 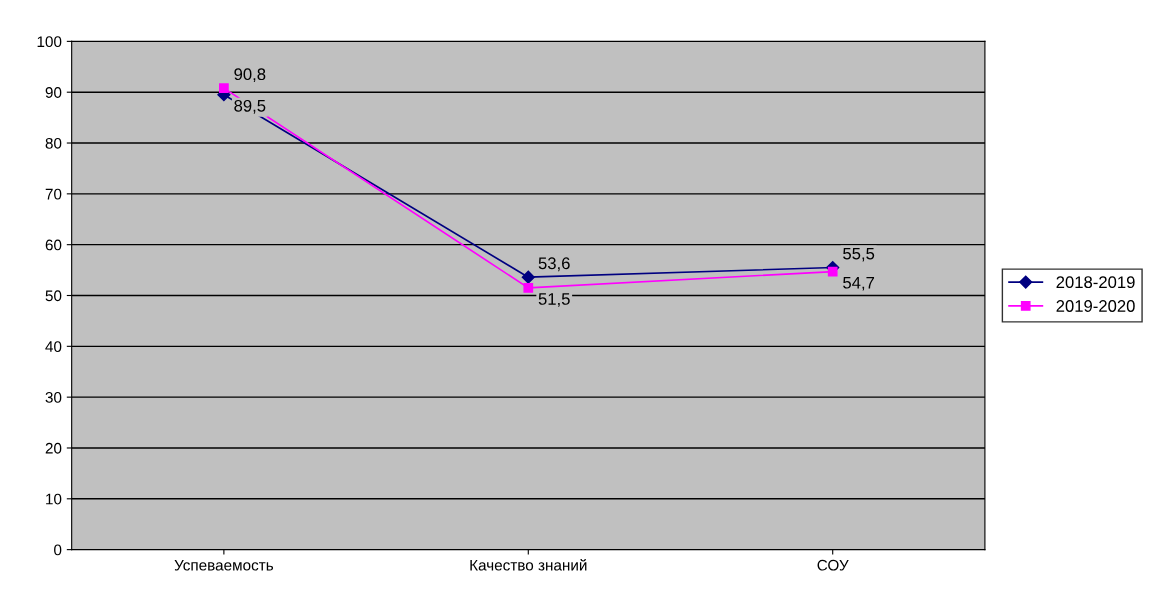 I want to click on y-tick-label: 40, so click(x=53, y=347).